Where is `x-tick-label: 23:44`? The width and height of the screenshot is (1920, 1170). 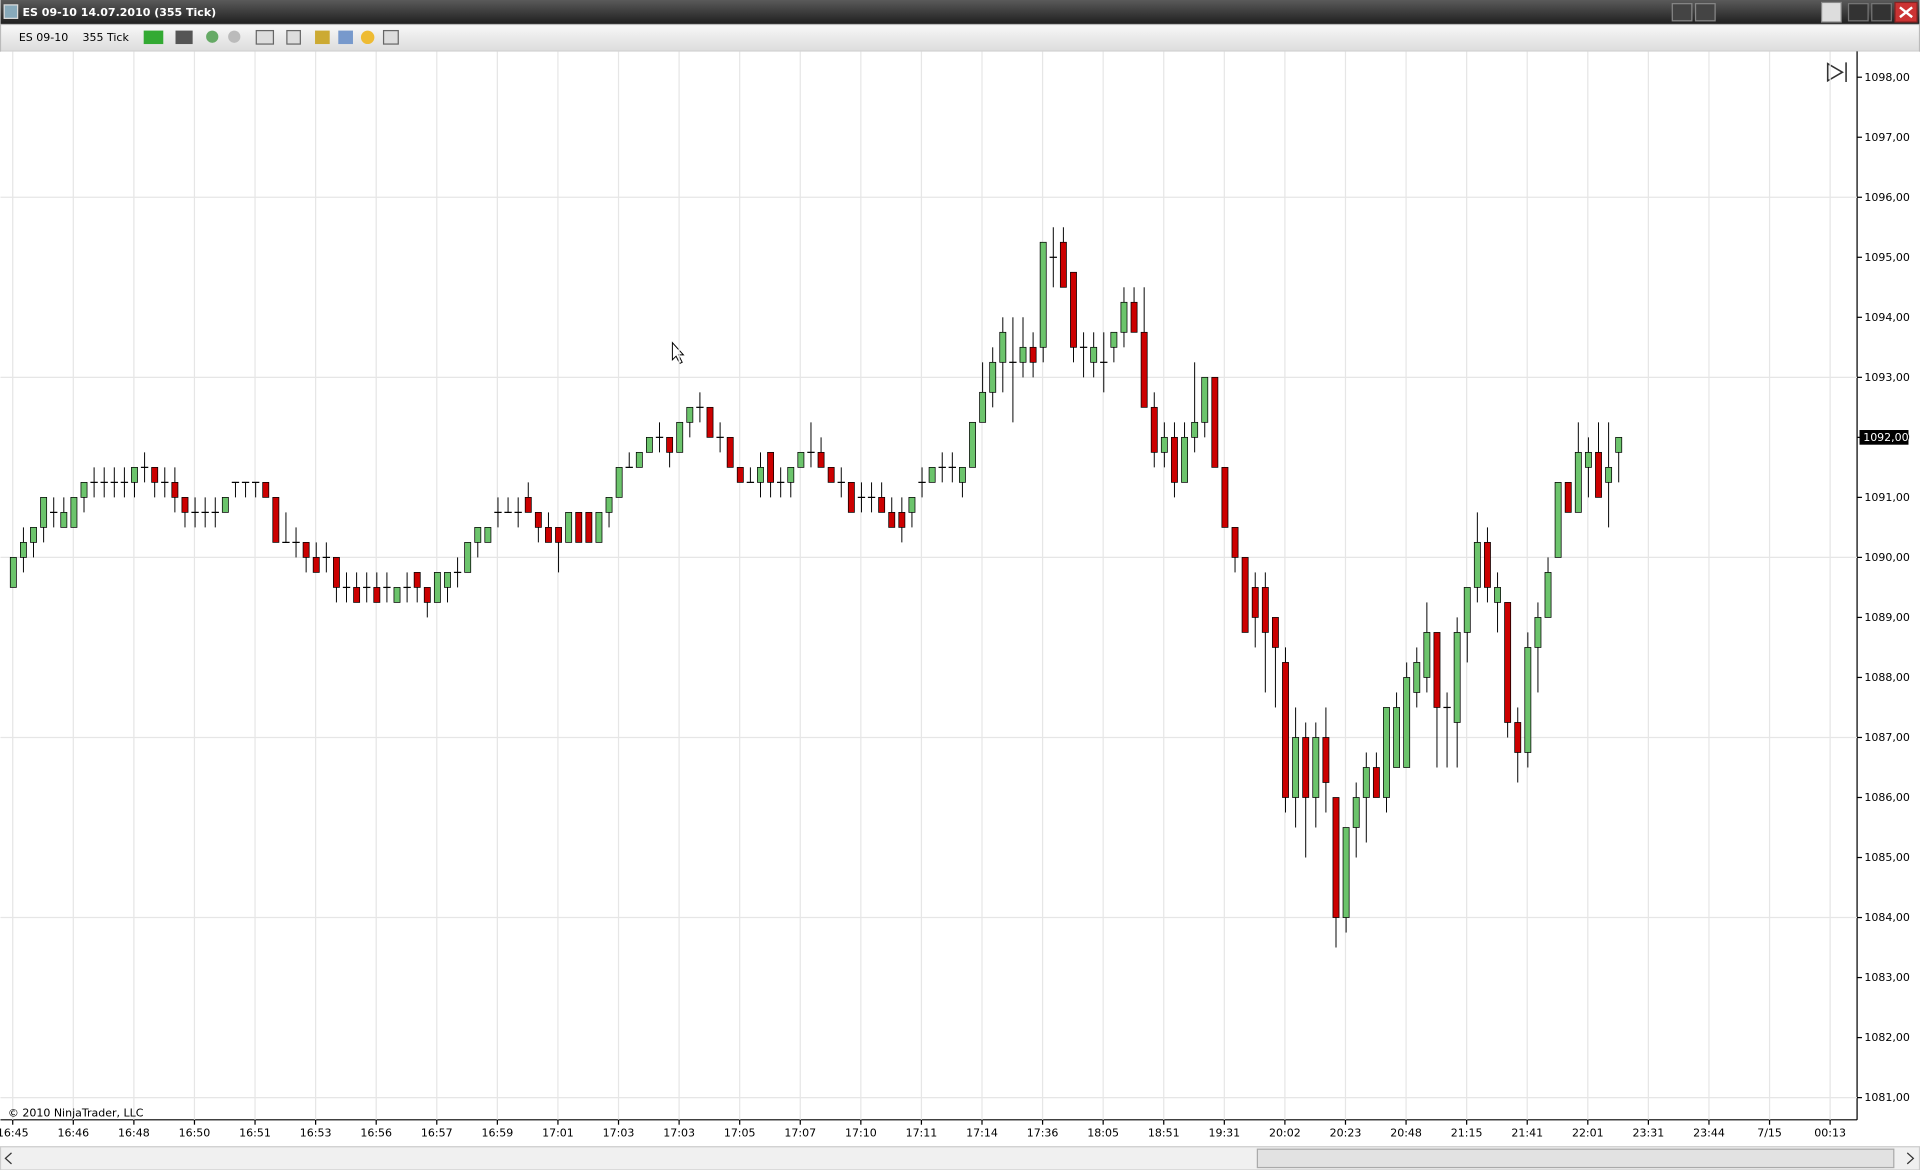
x-tick-label: 23:44 is located at coordinates (1709, 1132).